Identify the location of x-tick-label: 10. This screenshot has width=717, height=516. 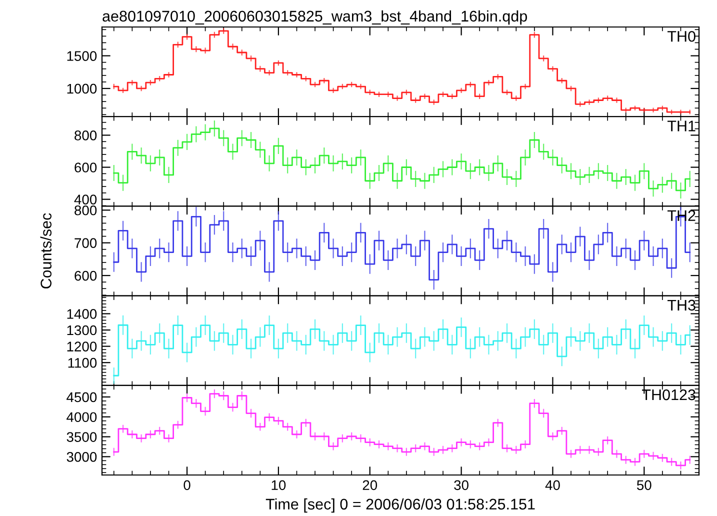
(279, 485).